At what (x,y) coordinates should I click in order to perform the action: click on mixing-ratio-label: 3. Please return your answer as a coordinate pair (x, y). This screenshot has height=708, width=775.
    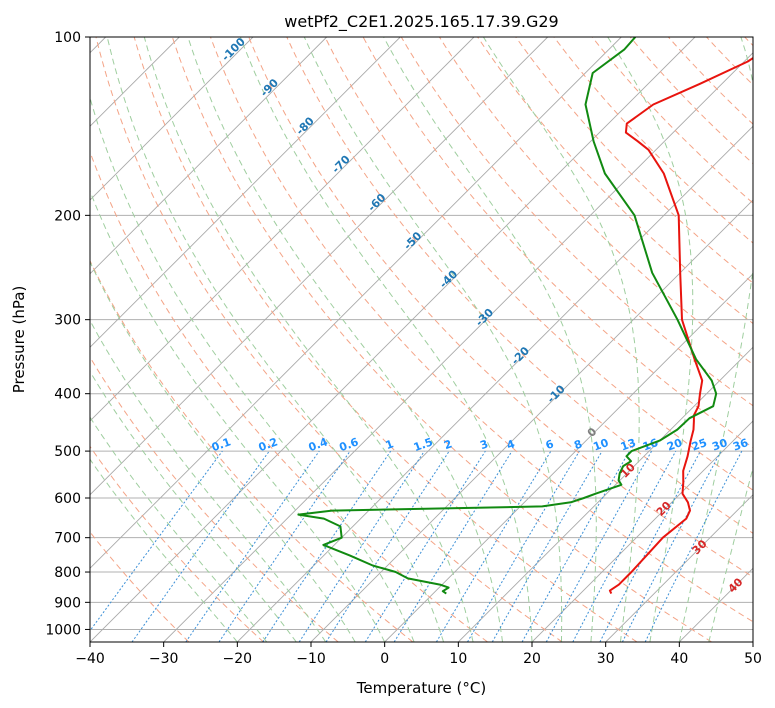
    Looking at the image, I should click on (484, 444).